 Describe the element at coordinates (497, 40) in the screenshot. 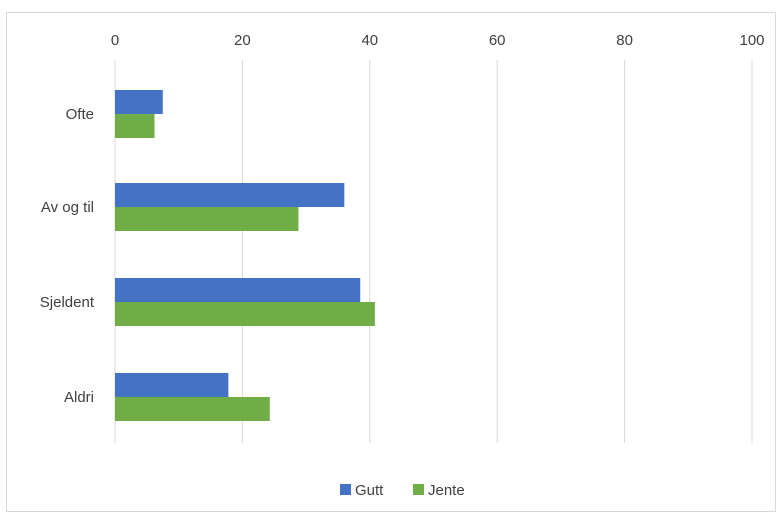

I see `x-tick-label: 60` at that location.